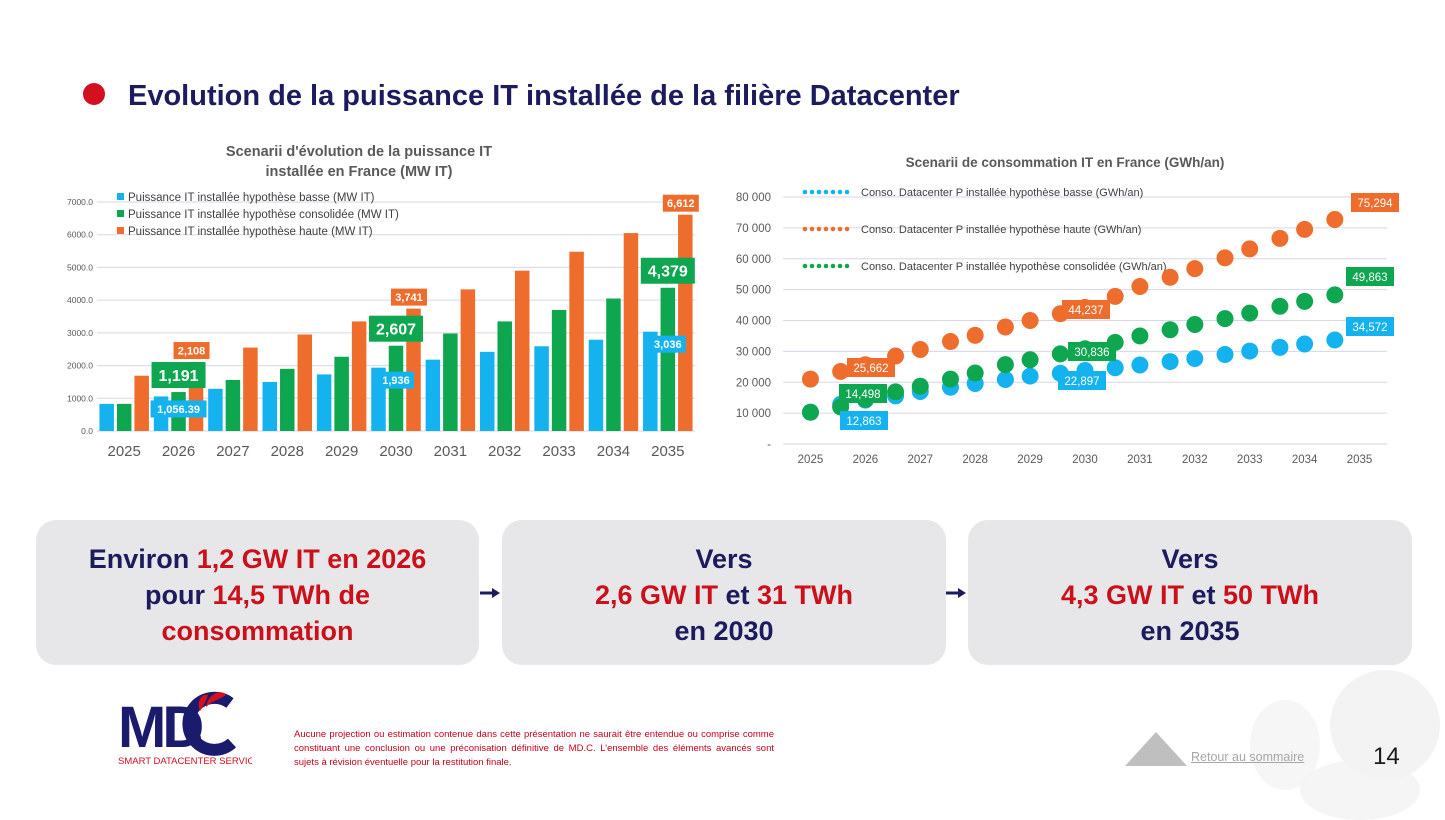 Image resolution: width=1445 pixels, height=820 pixels. Describe the element at coordinates (1190, 631) in the screenshot. I see `summary-text: en 2035` at that location.